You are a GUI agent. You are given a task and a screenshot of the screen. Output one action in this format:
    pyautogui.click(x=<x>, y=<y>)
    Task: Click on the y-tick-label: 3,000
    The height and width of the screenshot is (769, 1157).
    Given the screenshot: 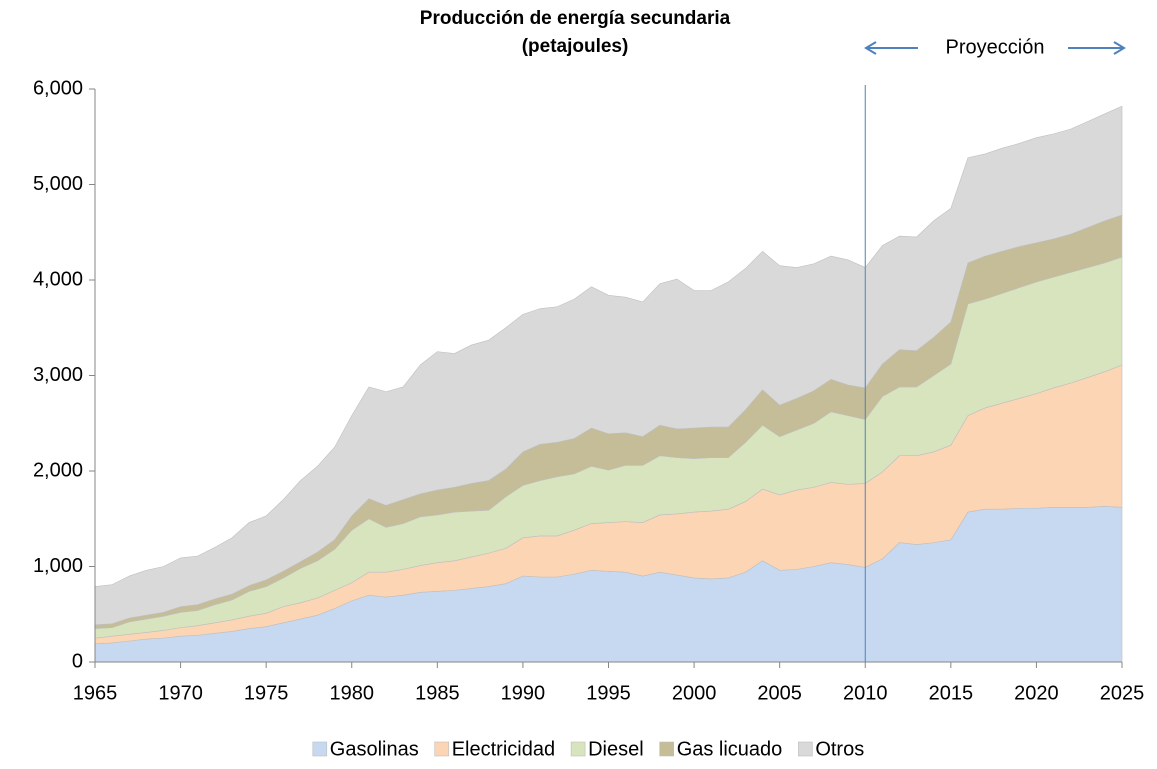 What is the action you would take?
    pyautogui.click(x=58, y=375)
    